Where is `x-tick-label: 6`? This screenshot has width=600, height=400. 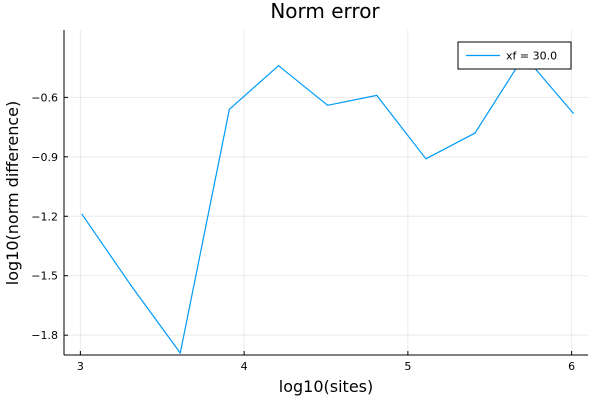 x-tick-label: 6 is located at coordinates (571, 366).